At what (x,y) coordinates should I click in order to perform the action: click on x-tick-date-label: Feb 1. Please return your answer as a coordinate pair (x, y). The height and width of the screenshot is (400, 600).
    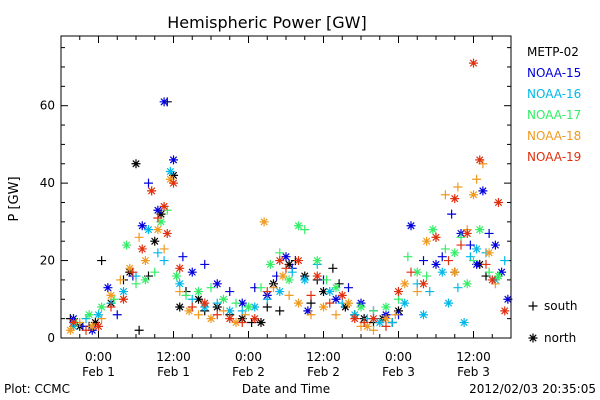
    Looking at the image, I should click on (98, 372).